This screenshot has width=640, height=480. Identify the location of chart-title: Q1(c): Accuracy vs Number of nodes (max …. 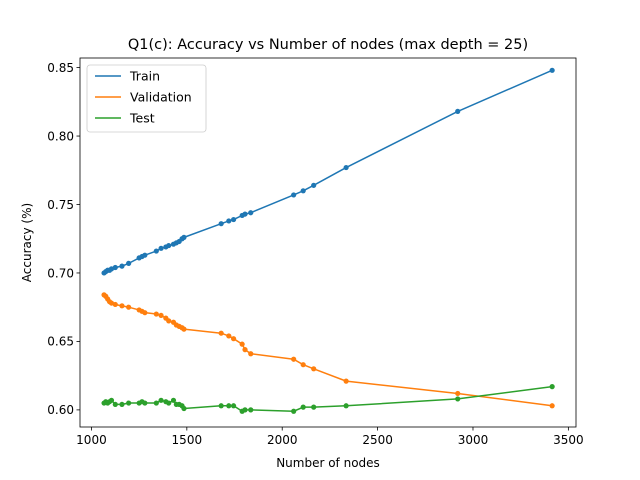
(328, 45).